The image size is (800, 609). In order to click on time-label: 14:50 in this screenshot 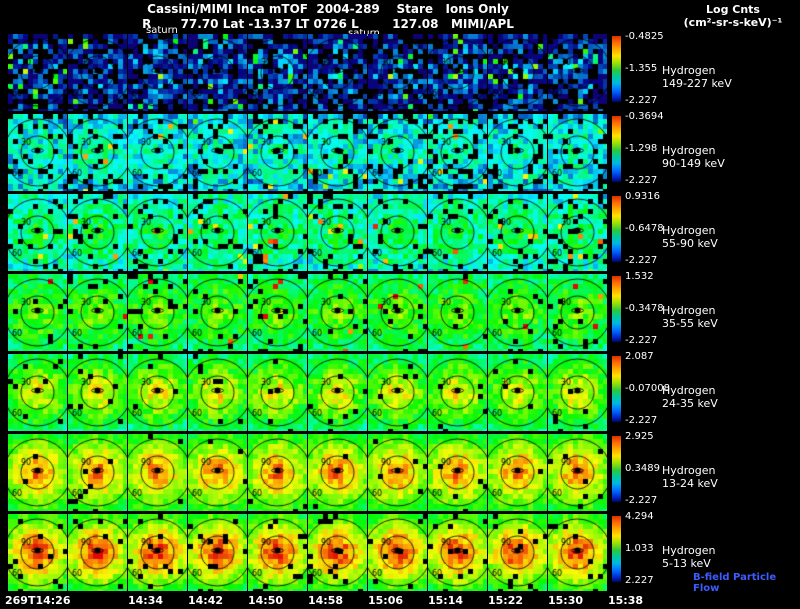, I will do `click(266, 600)`.